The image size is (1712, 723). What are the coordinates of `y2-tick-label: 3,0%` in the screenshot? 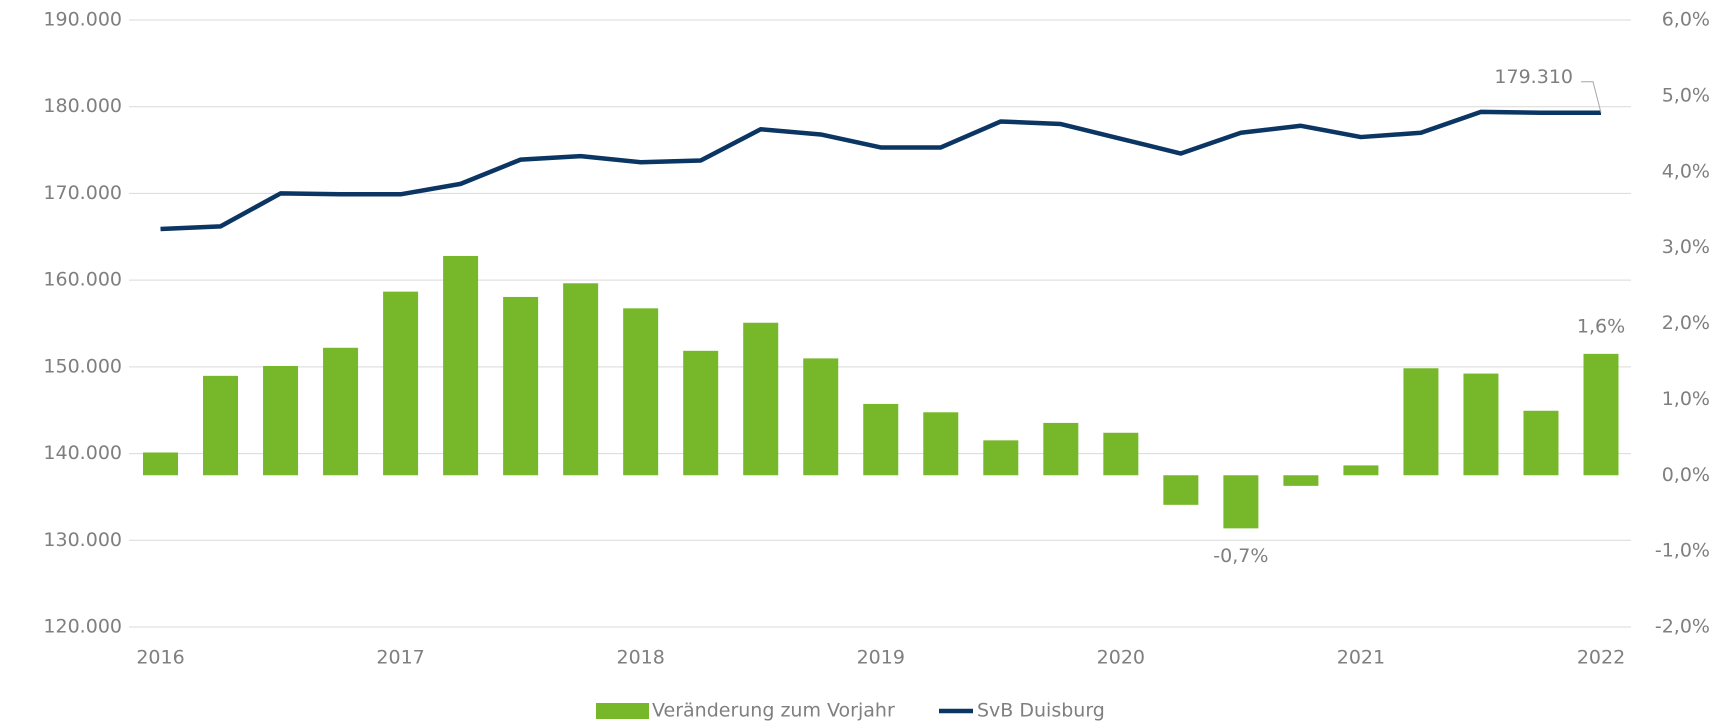 It's located at (1686, 247).